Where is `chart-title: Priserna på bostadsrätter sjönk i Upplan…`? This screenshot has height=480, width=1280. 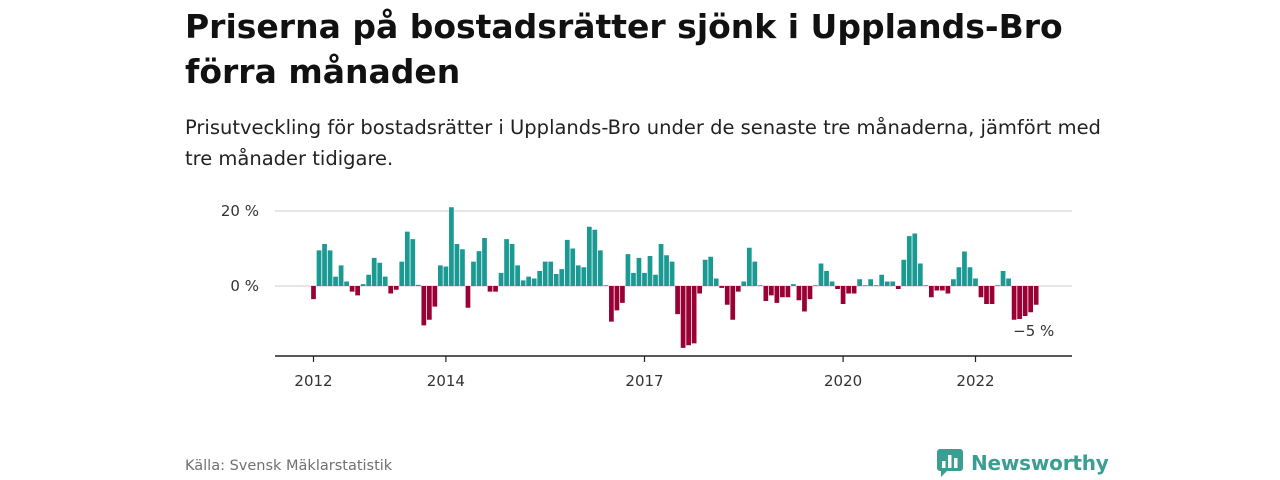 chart-title: Priserna på bostadsrätter sjönk i Upplan… is located at coordinates (624, 49).